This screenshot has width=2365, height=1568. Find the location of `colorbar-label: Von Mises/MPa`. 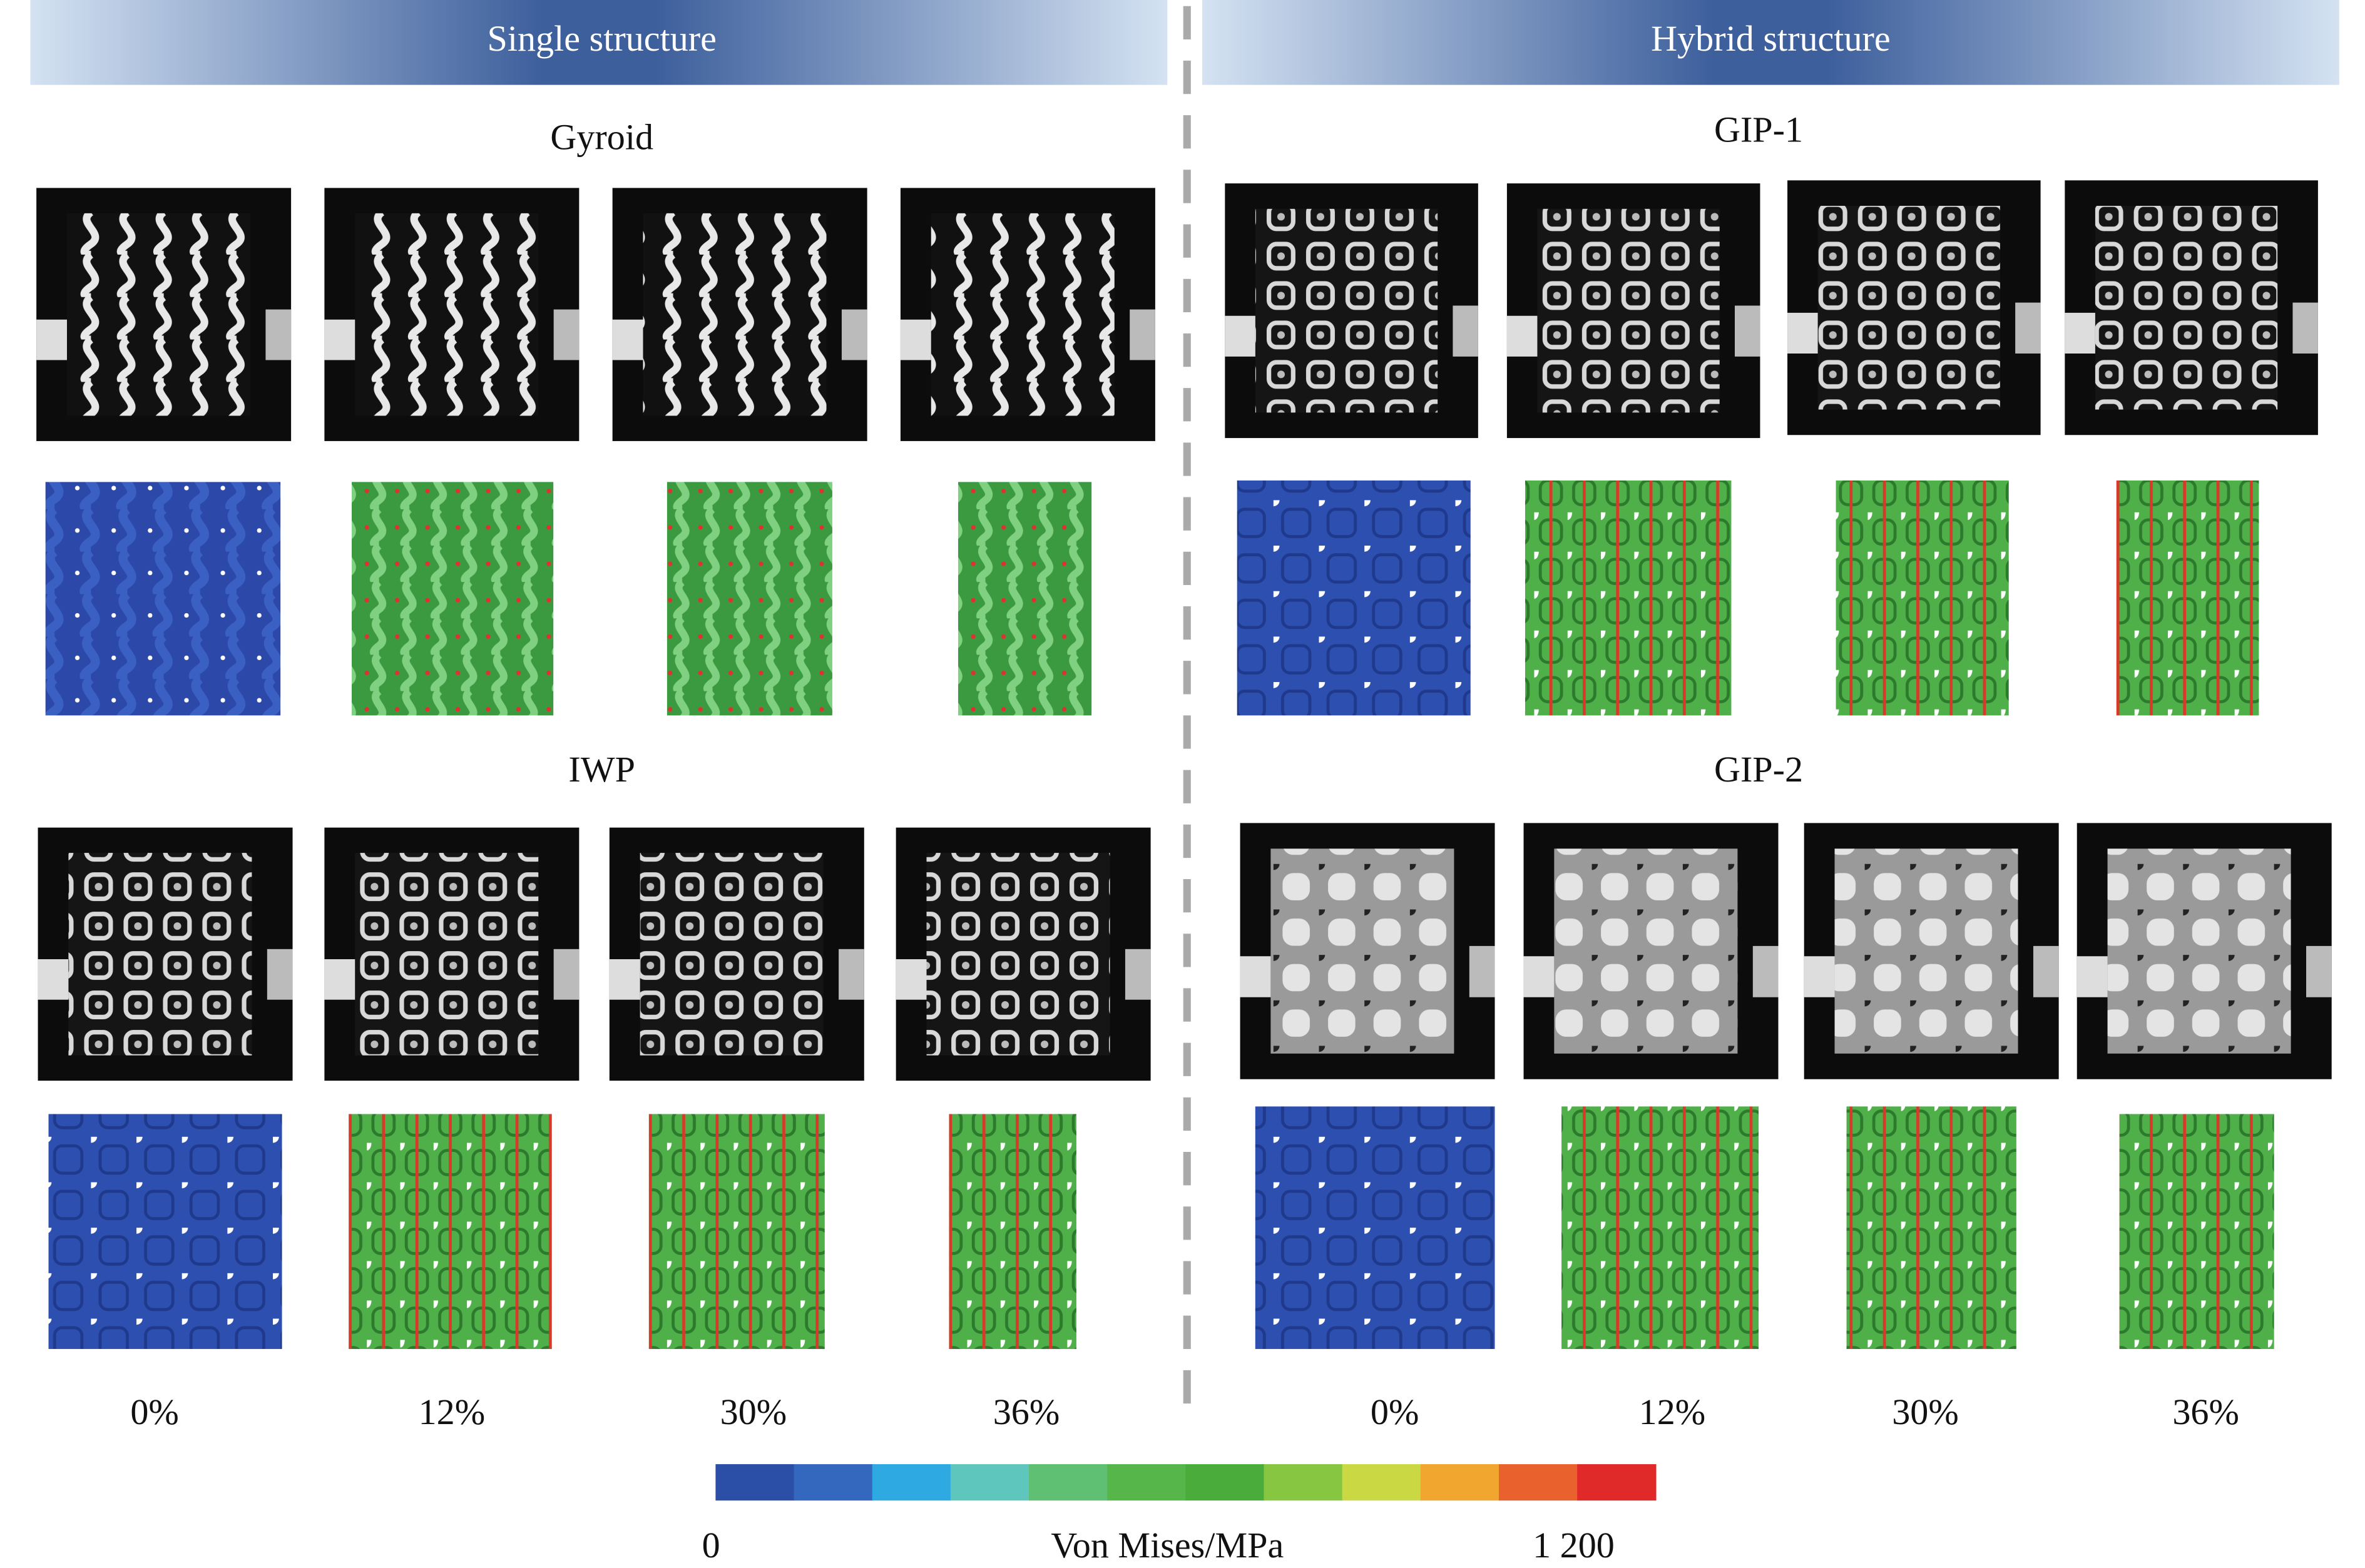

colorbar-label: Von Mises/MPa is located at coordinates (1167, 1545).